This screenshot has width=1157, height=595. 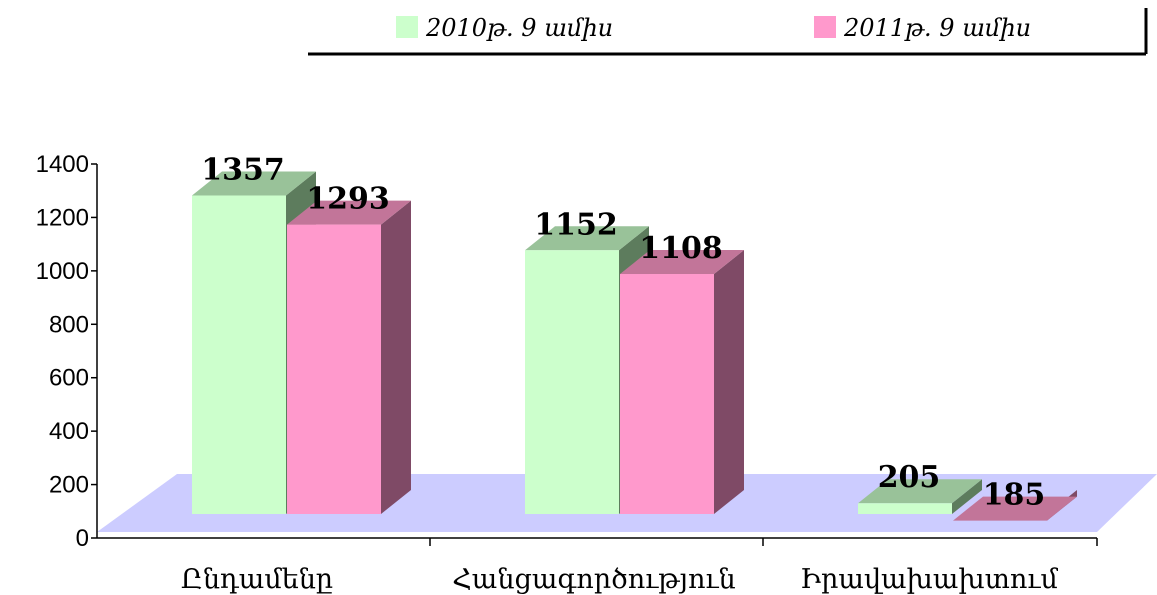 I want to click on x-tick-label: Հանցագործություն, so click(x=593, y=579).